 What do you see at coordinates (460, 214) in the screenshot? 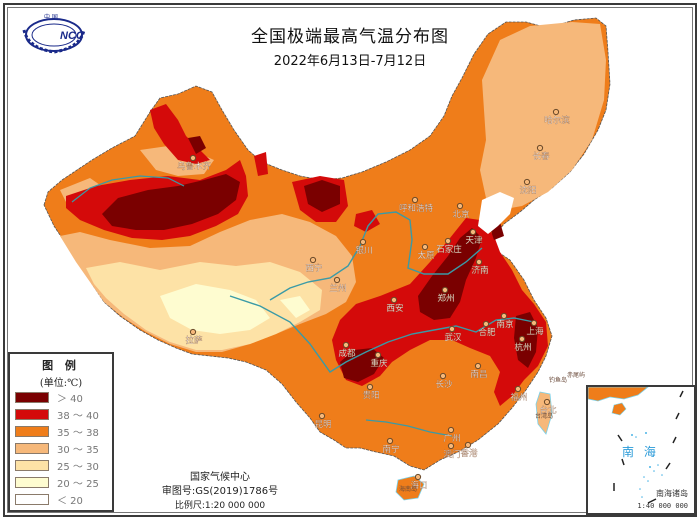
I see `city-label: 北京` at bounding box center [460, 214].